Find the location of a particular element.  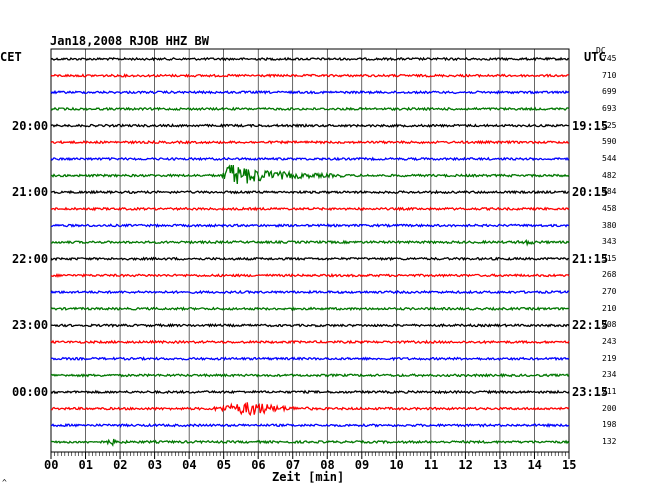

dc-offset-value: 590 is located at coordinates (609, 142).